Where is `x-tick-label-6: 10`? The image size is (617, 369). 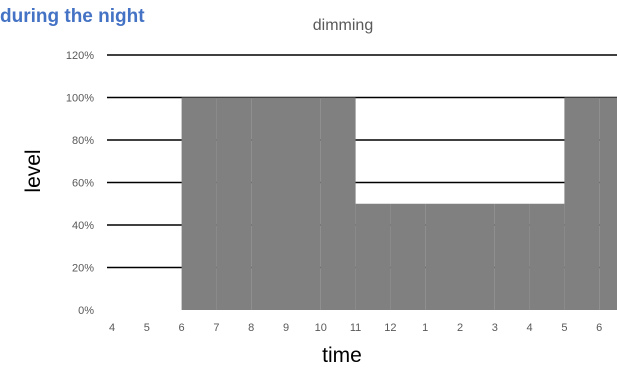 x-tick-label-6: 10 is located at coordinates (321, 328).